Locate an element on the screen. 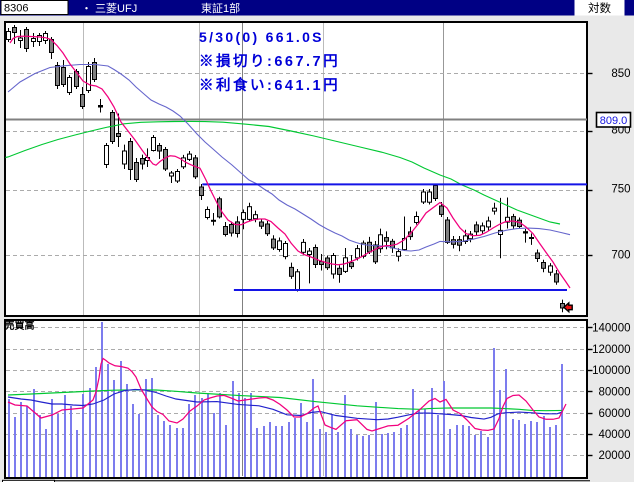  svg-text: 809.0 is located at coordinates (614, 121).